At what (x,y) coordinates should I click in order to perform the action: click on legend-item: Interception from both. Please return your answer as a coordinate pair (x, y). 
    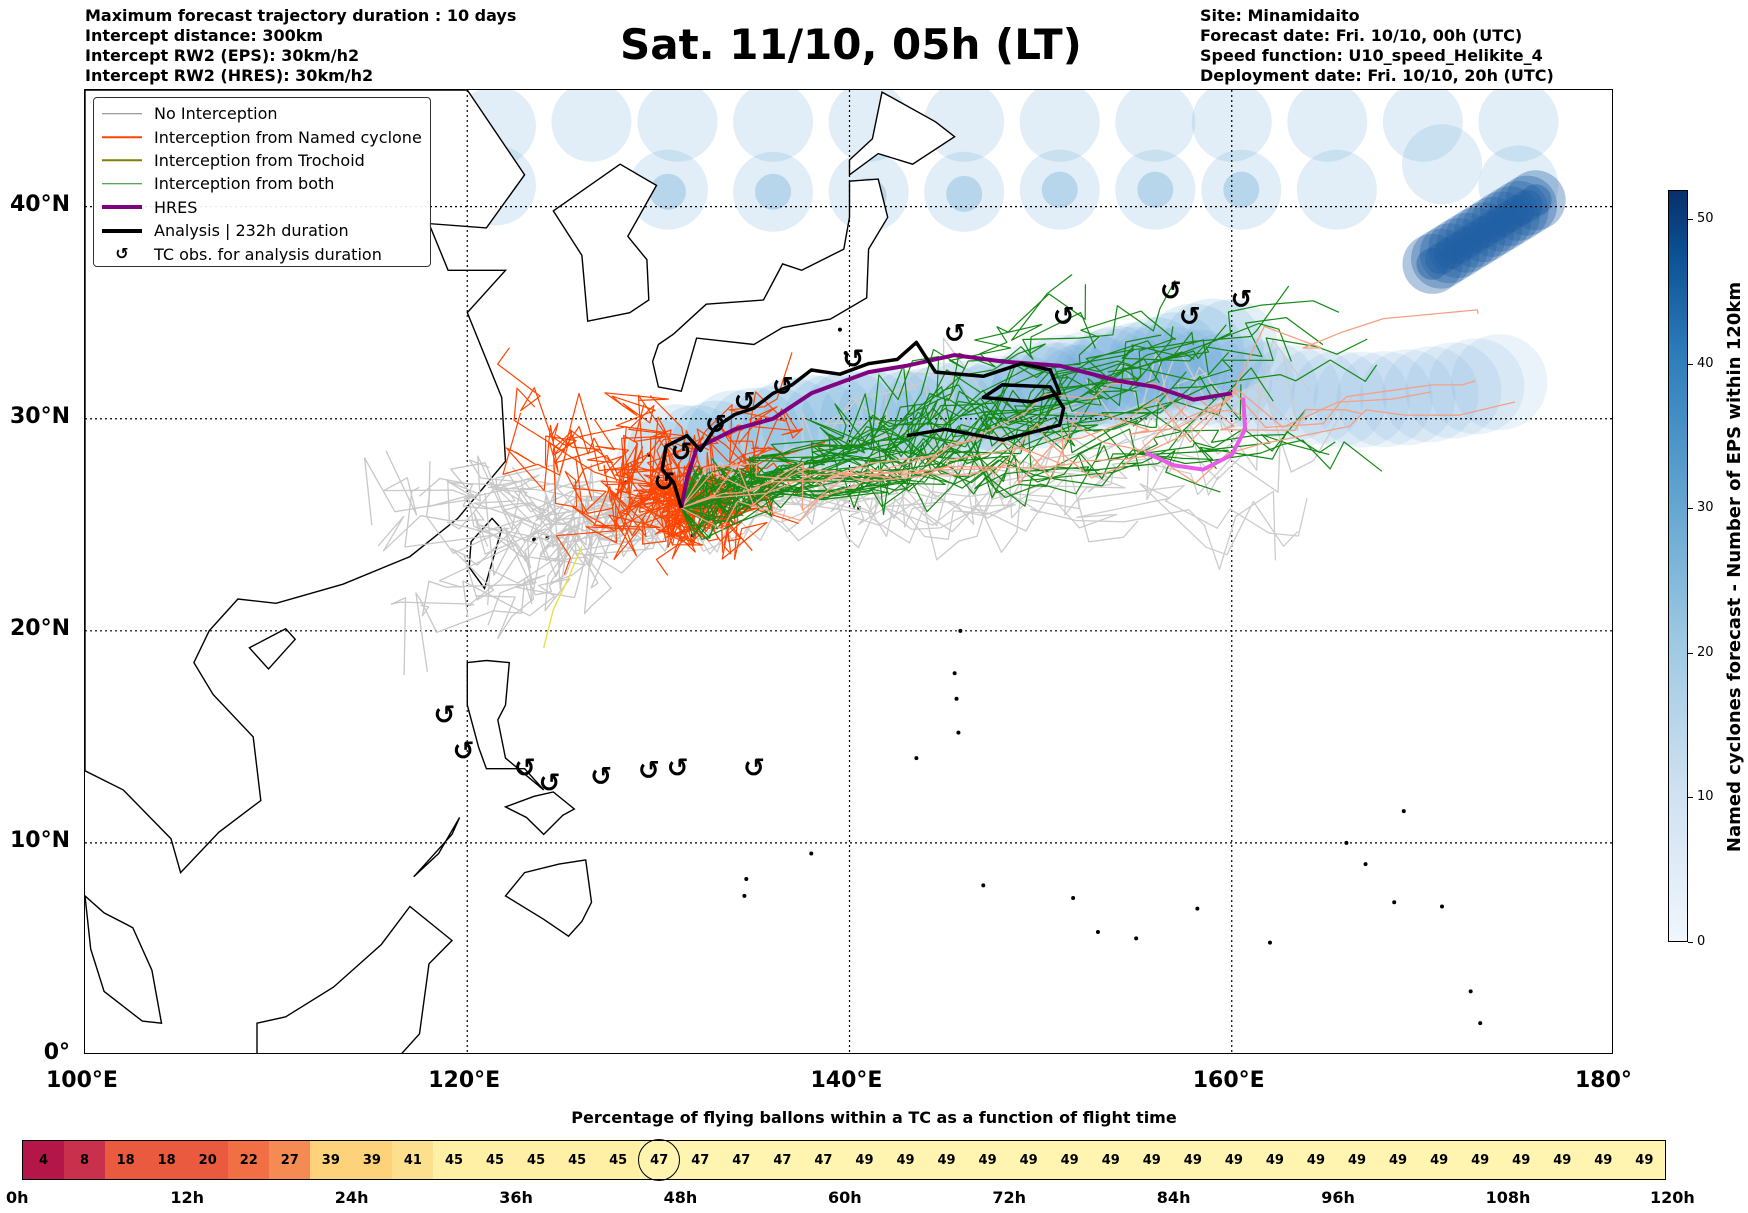
    Looking at the image, I should click on (262, 183).